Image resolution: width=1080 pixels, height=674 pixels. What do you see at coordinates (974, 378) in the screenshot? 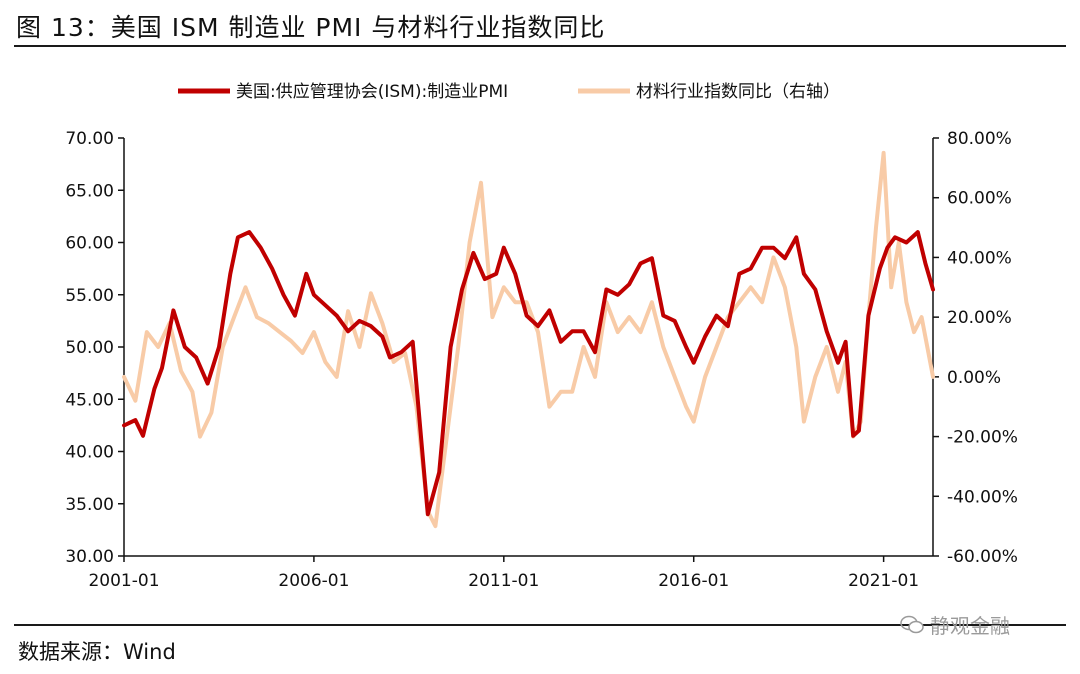
I see `right-tick-label: 0.00%` at bounding box center [974, 378].